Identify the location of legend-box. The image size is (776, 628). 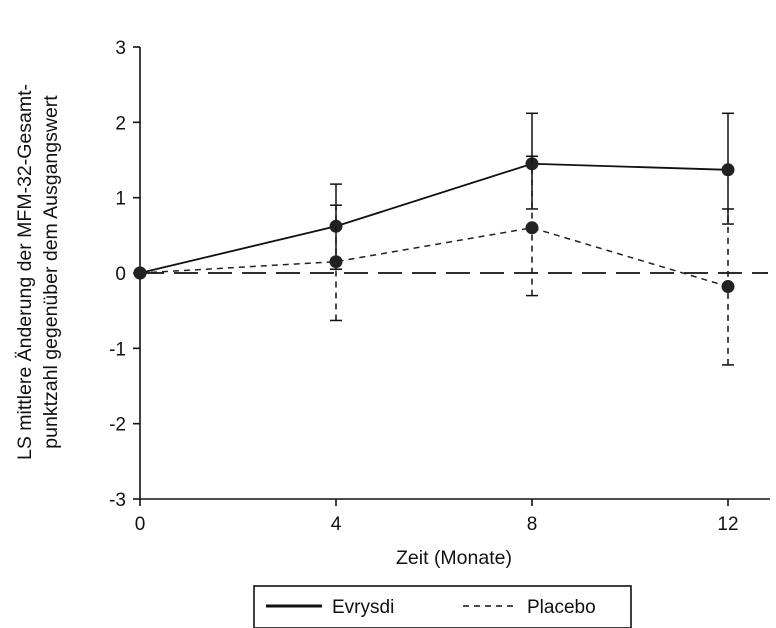
(442, 606).